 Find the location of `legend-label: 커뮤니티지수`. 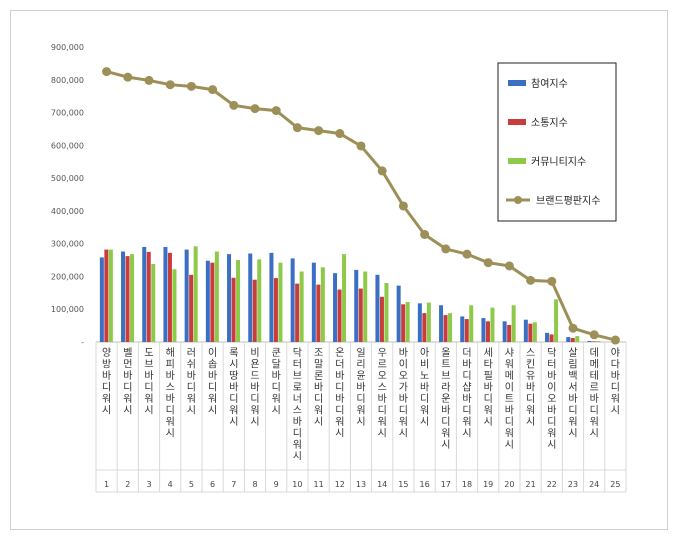

legend-label: 커뮤니티지수 is located at coordinates (558, 162).